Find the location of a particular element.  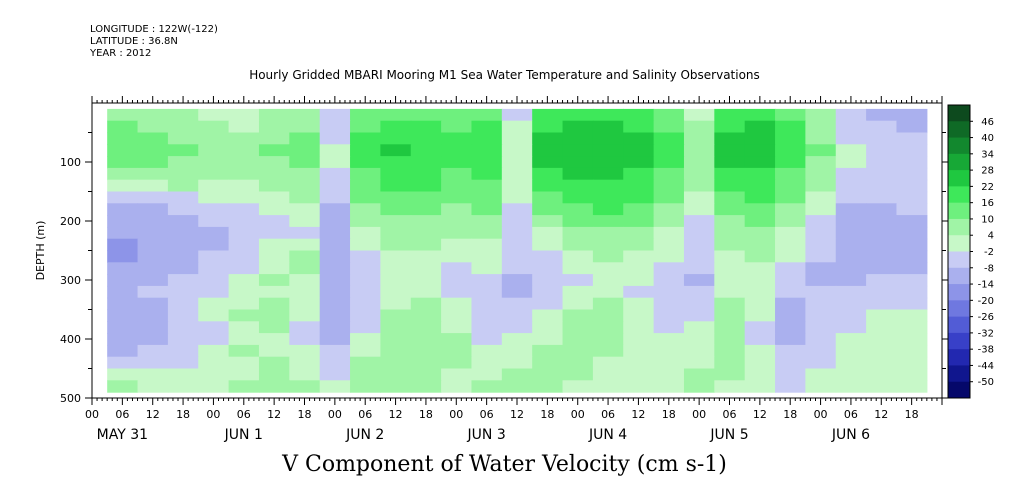

y-tick-label: 500 is located at coordinates (70, 398).